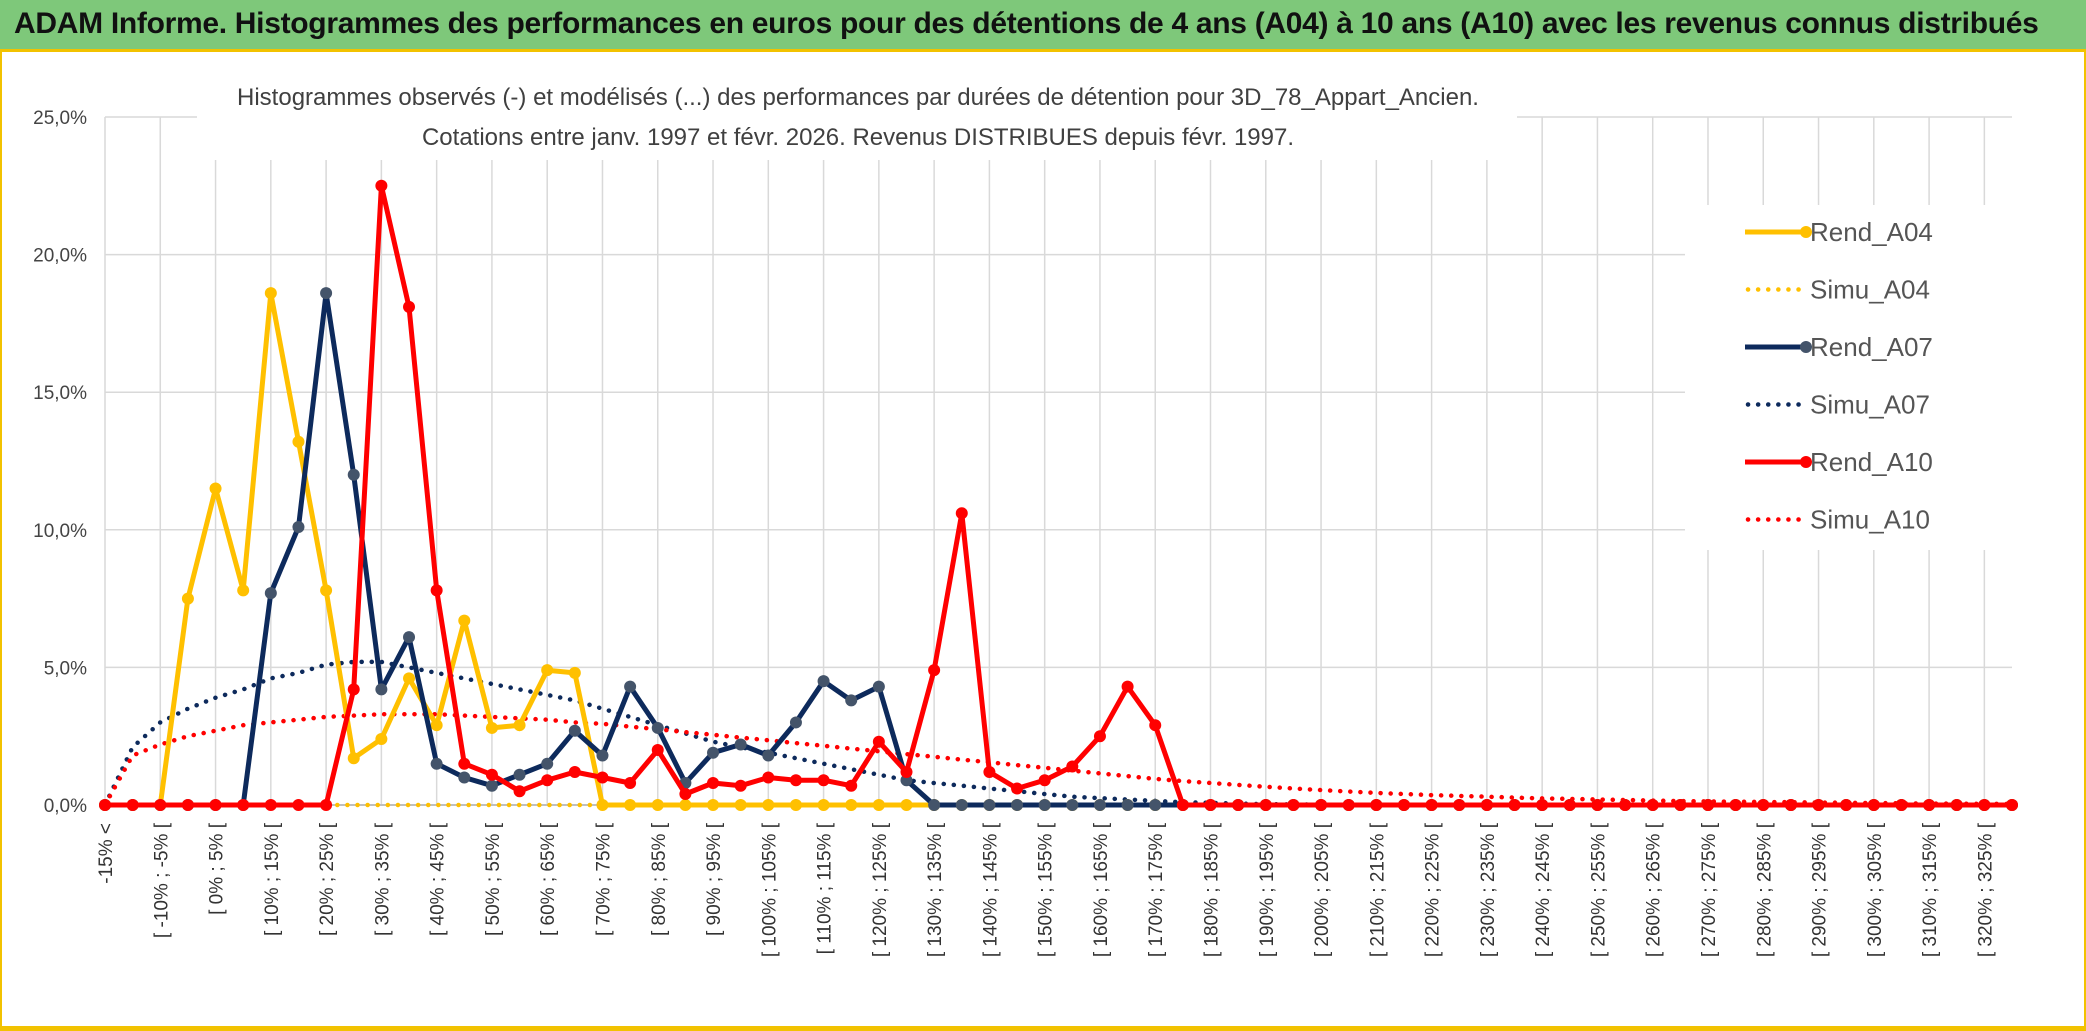 The width and height of the screenshot is (2086, 1031). I want to click on y-tick-label: 15,0%, so click(60, 393).